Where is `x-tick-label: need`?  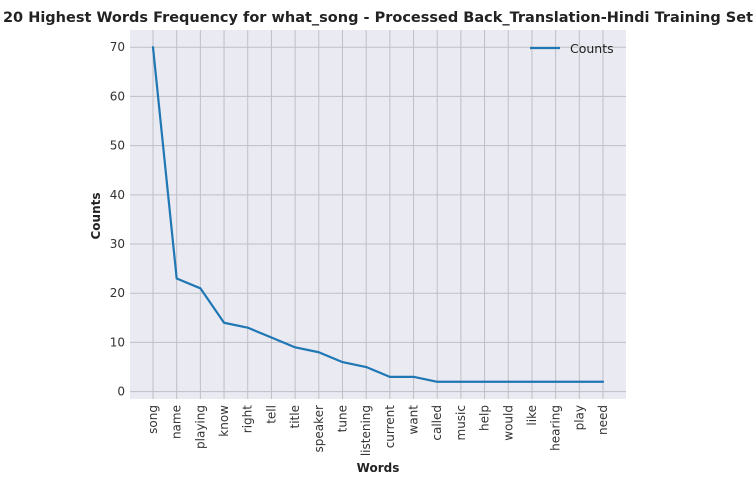
x-tick-label: need is located at coordinates (603, 420).